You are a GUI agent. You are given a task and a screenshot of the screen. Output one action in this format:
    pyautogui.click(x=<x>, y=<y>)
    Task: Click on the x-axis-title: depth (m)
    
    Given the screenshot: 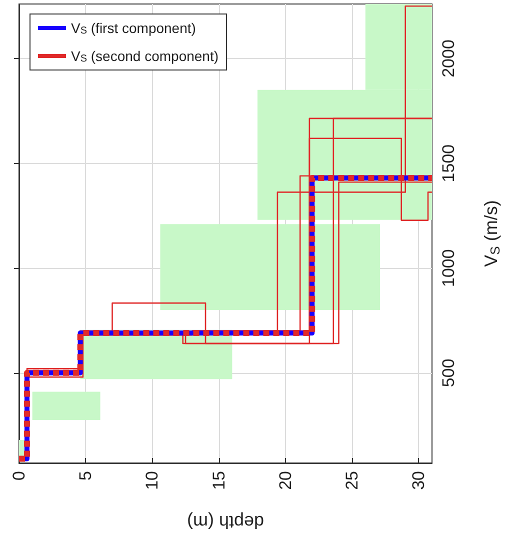 What is the action you would take?
    pyautogui.click(x=225, y=522)
    